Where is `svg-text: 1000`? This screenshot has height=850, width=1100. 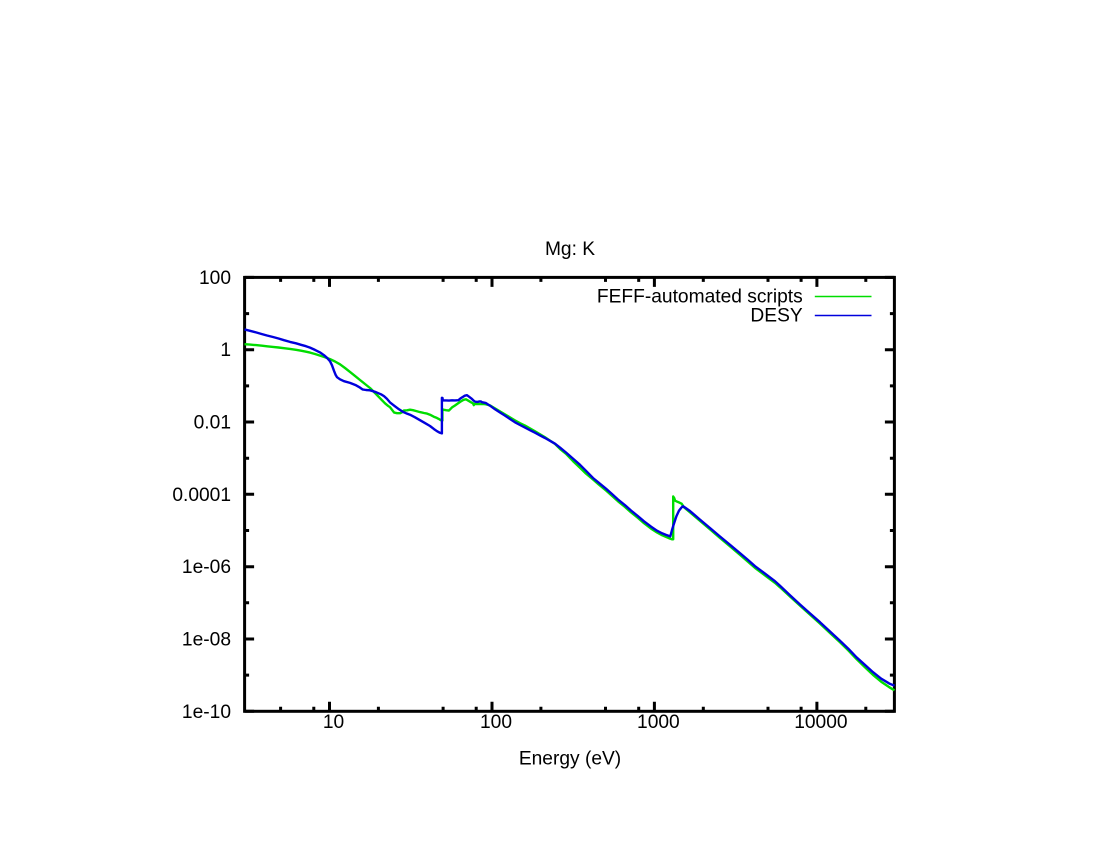
svg-text: 1000 is located at coordinates (658, 722).